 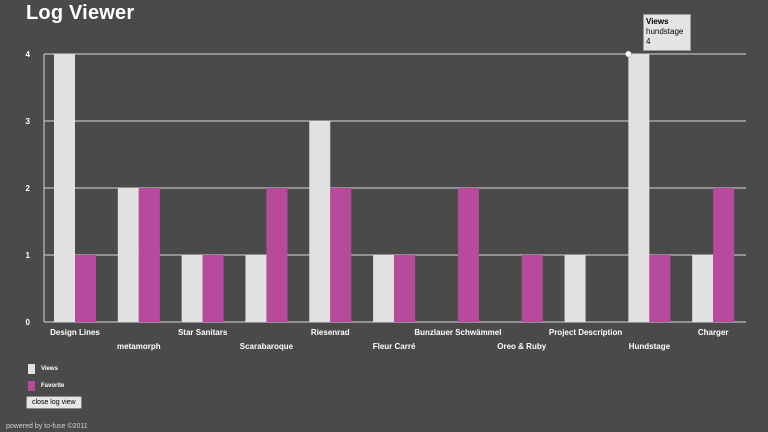 I want to click on legend-item-views: Views, so click(x=46, y=369).